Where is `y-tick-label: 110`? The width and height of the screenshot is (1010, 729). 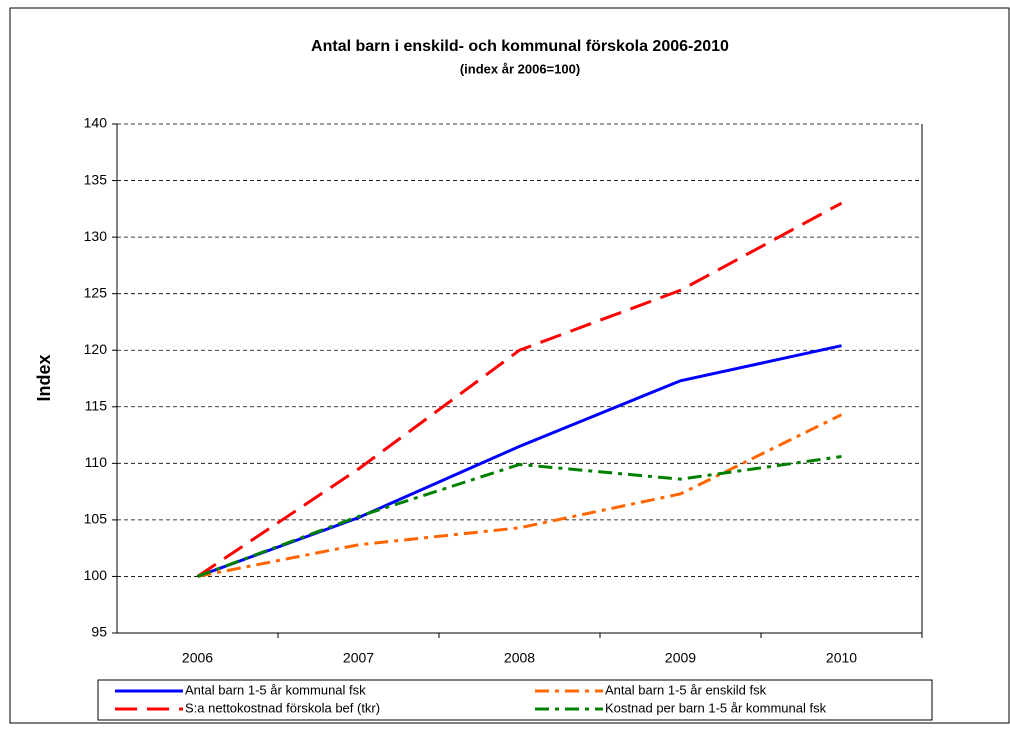 y-tick-label: 110 is located at coordinates (96, 462).